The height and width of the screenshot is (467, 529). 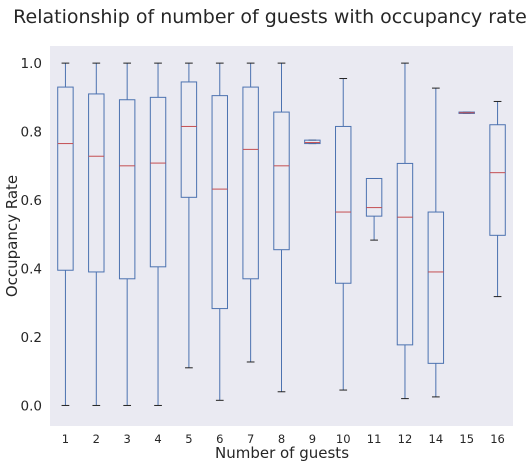 I want to click on x-tick-label: 4, so click(x=157, y=439).